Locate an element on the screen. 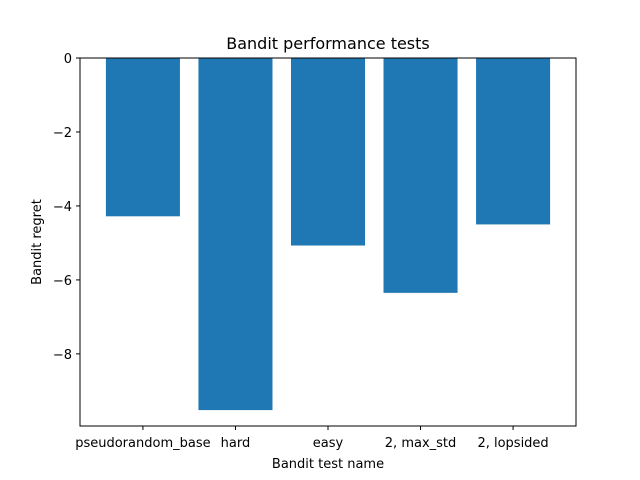  y-tick-label-2: −4 is located at coordinates (62, 207).